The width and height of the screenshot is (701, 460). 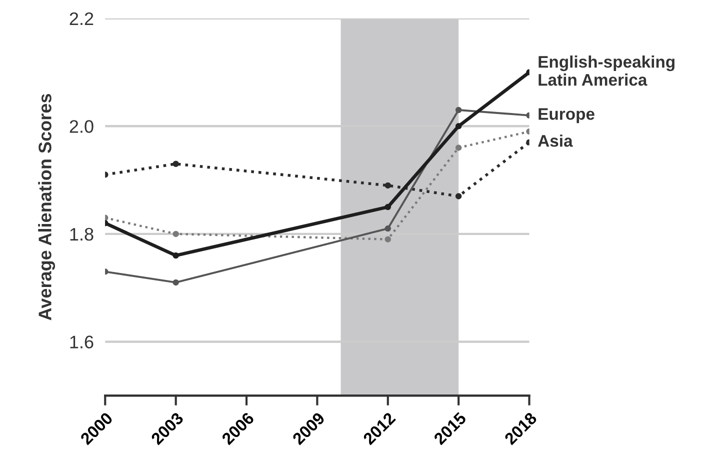 I want to click on series-label: Europe, so click(x=566, y=116).